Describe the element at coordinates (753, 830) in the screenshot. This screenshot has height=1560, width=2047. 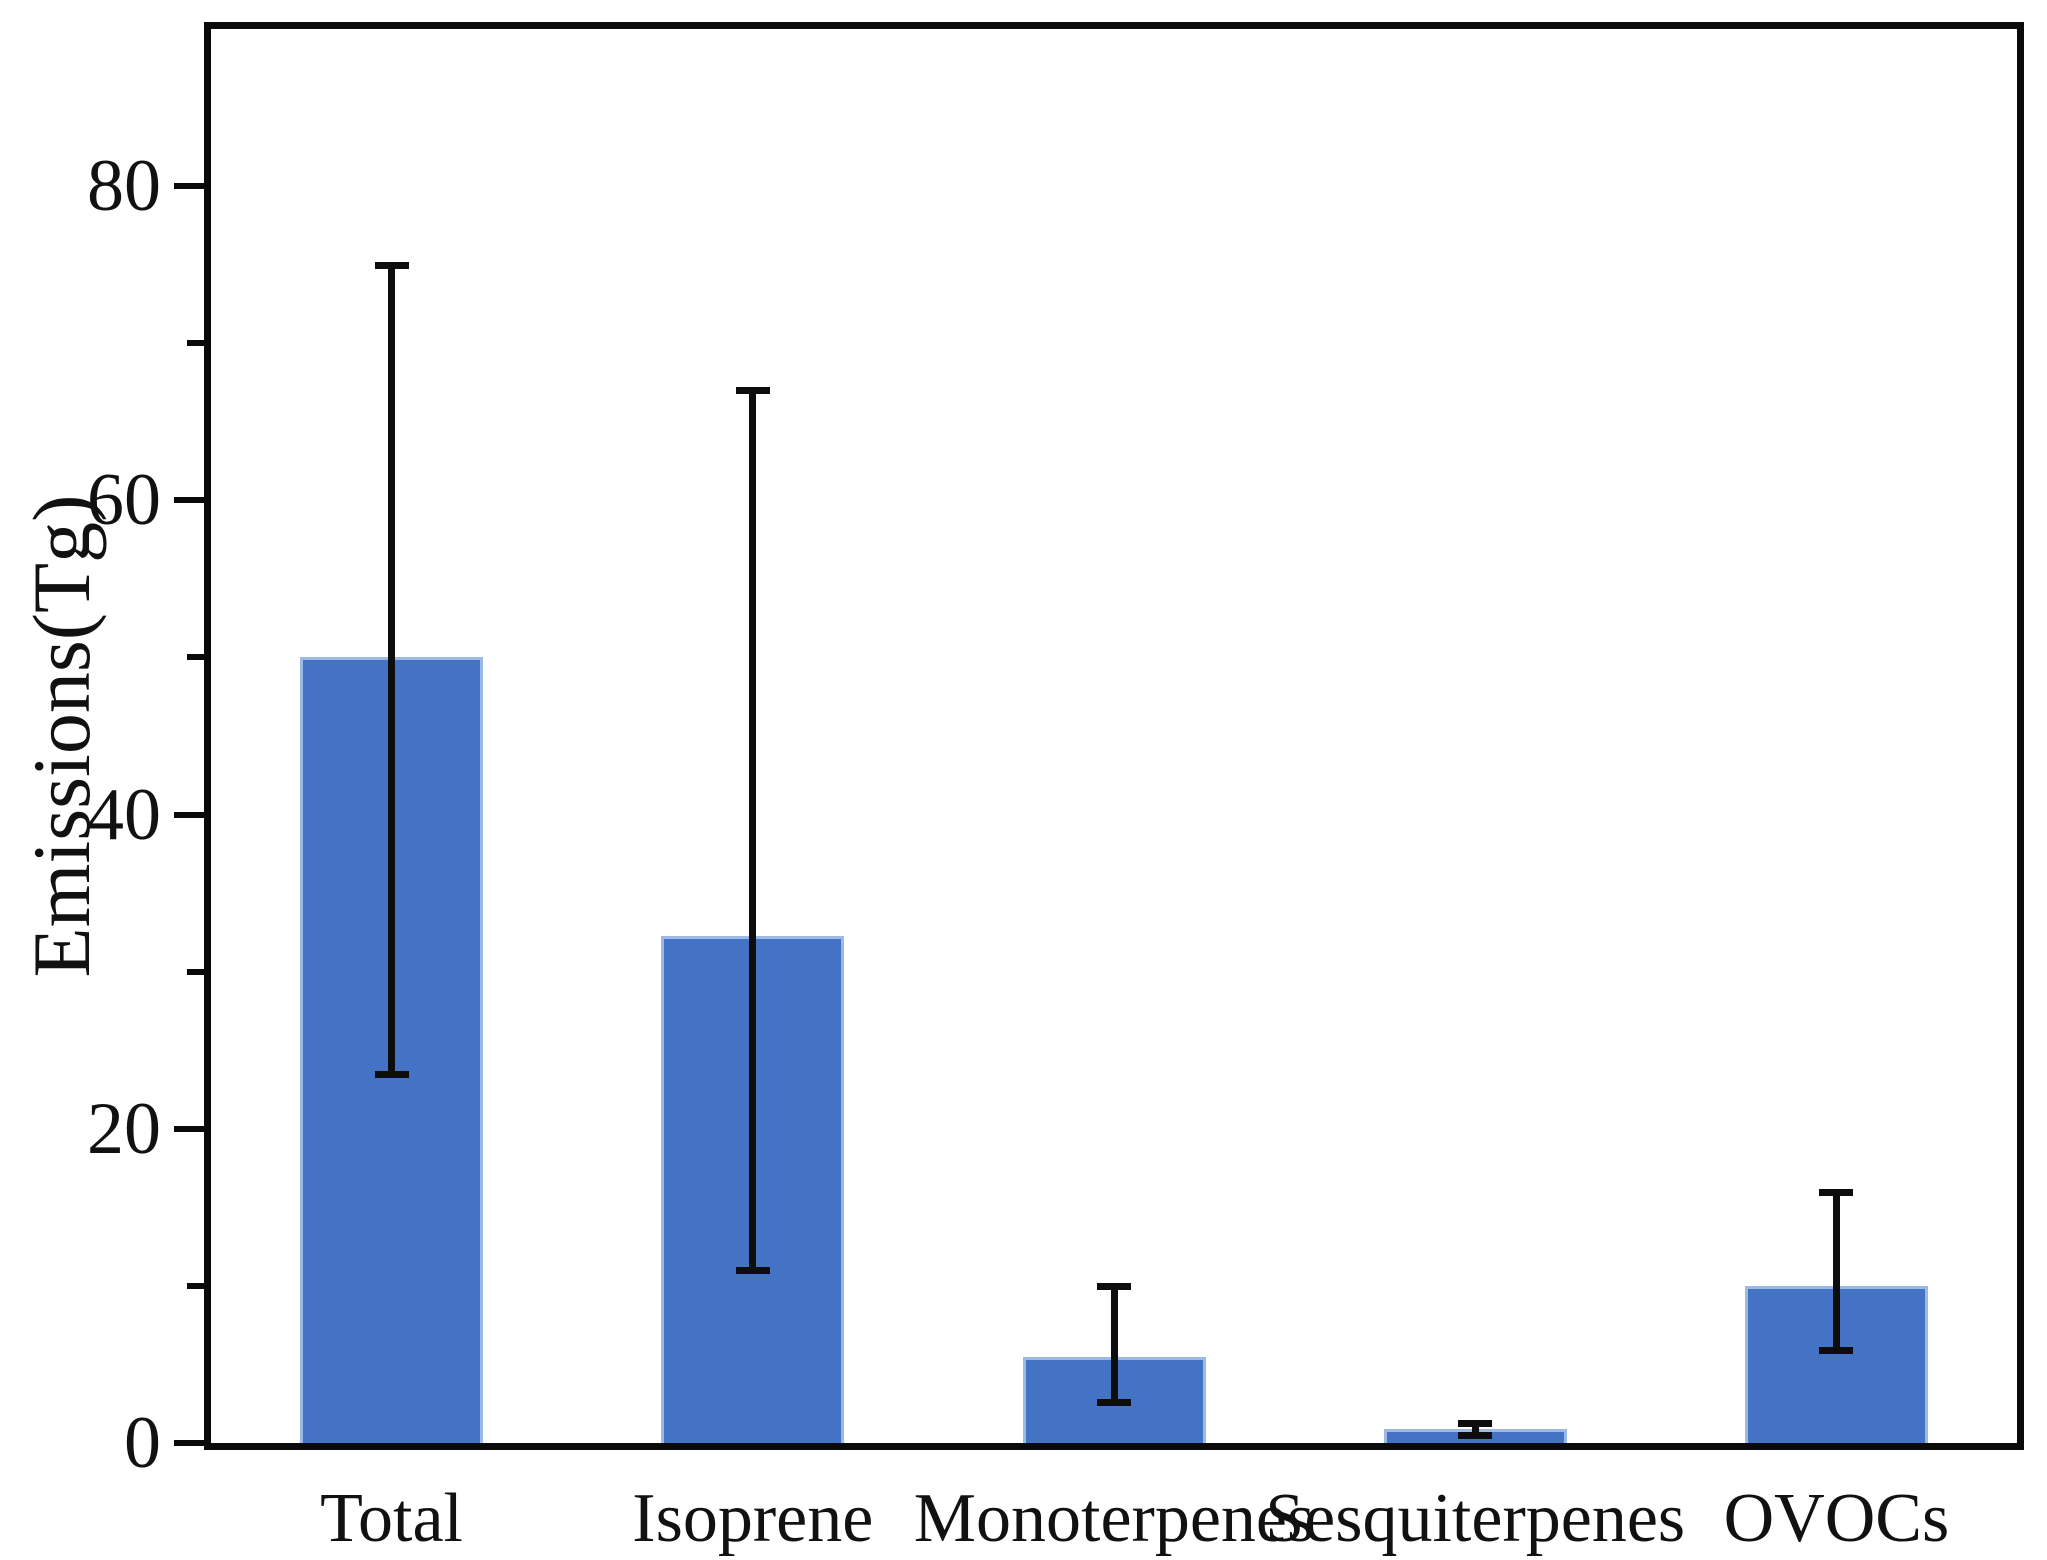
I see `error-bar-line-isoprene` at that location.